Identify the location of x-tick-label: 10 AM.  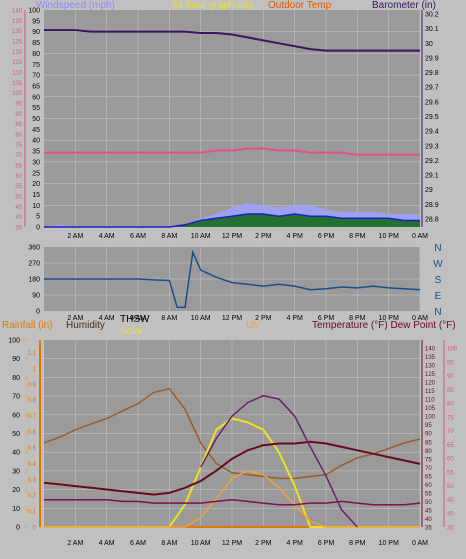
(201, 236).